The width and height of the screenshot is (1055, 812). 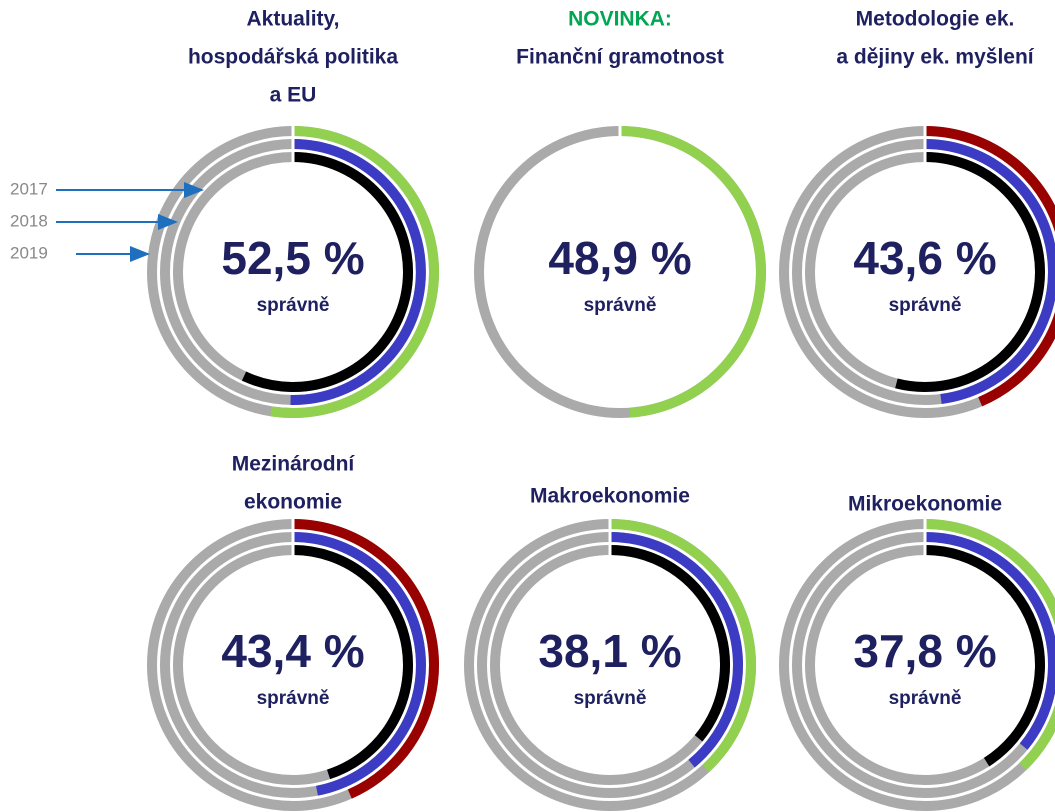 I want to click on legend-label: 2019, so click(x=29, y=252).